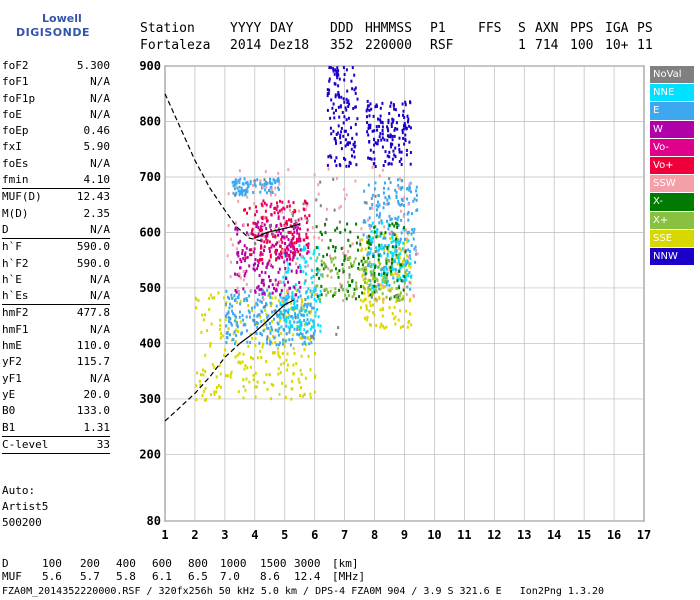  What do you see at coordinates (194, 535) in the screenshot?
I see `x-tick-label: 2` at bounding box center [194, 535].